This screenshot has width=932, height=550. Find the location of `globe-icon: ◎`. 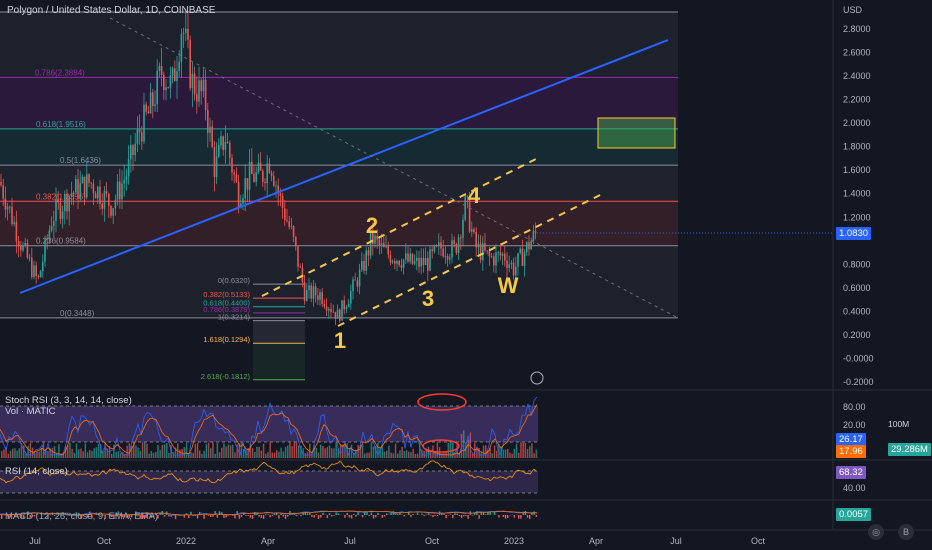

globe-icon: ◎ is located at coordinates (876, 532).